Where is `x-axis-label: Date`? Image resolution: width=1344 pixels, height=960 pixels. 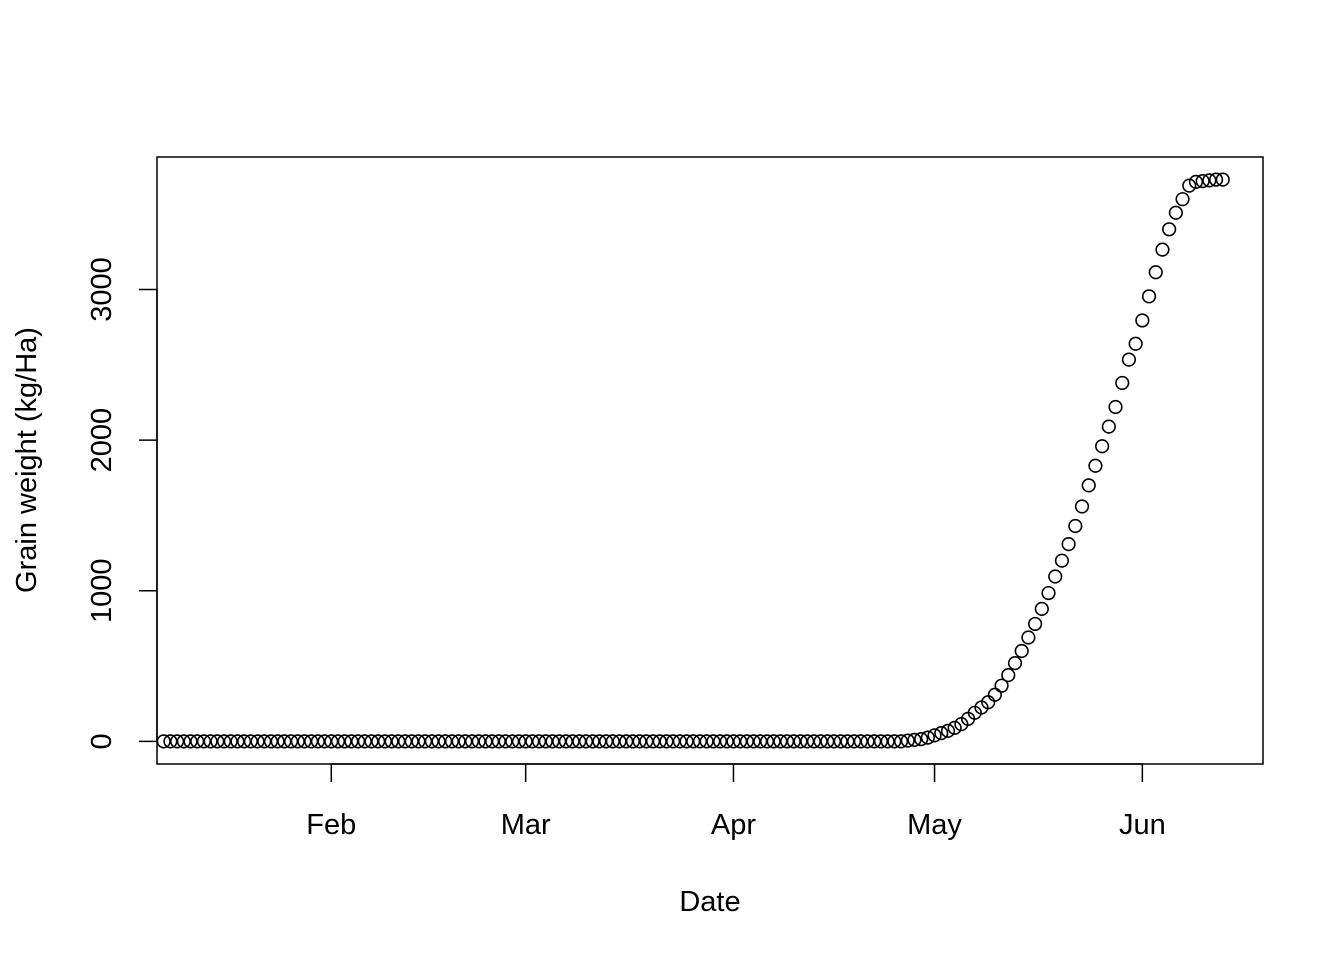
x-axis-label: Date is located at coordinates (709, 902).